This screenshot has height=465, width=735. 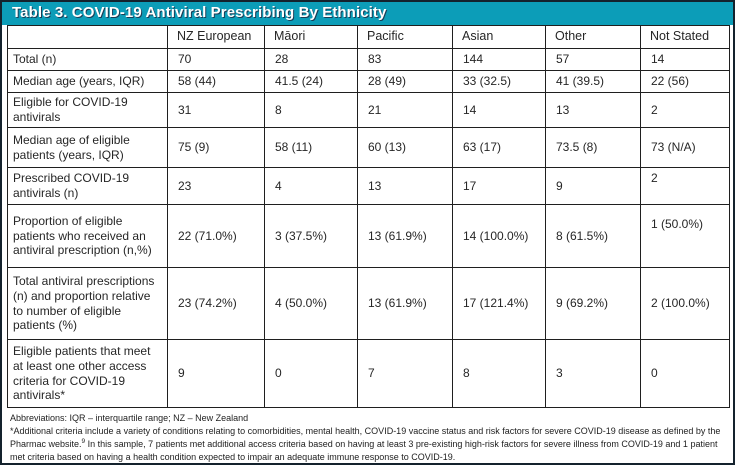 What do you see at coordinates (311, 303) in the screenshot?
I see `cell-value: 4 (50.0%)` at bounding box center [311, 303].